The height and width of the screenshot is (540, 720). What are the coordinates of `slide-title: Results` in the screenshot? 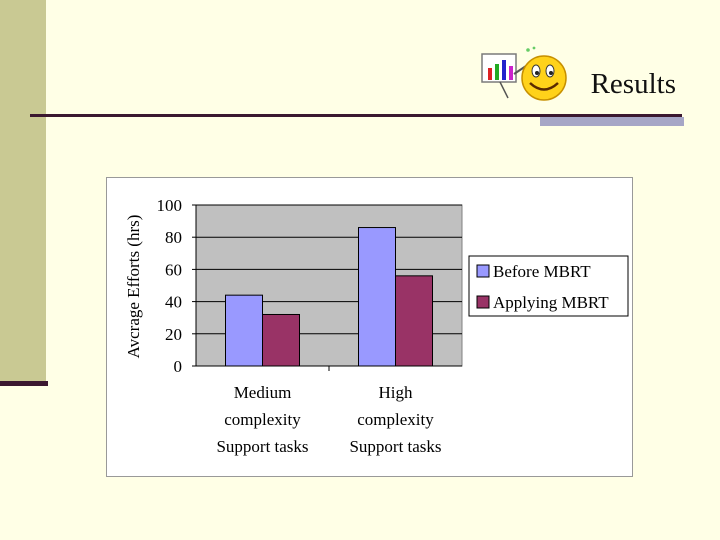 It's located at (633, 84).